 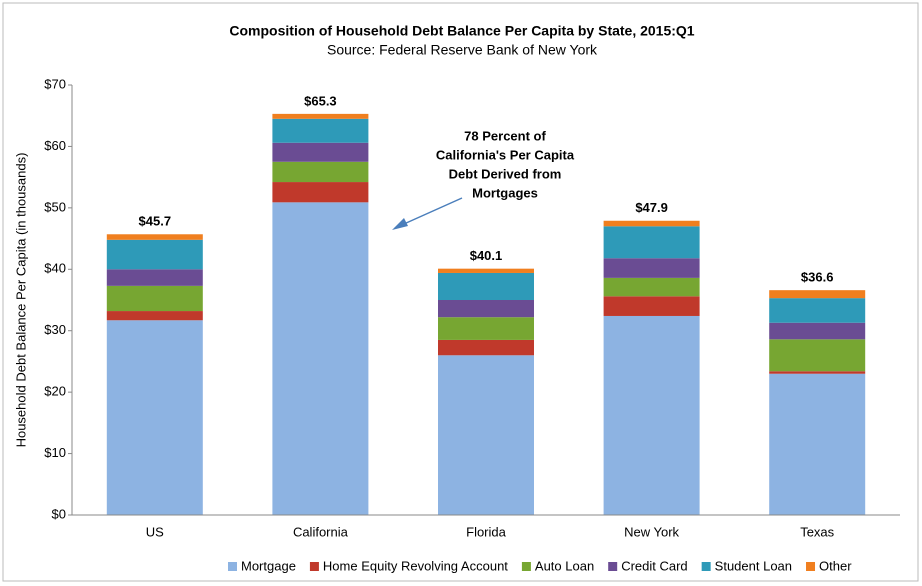 I want to click on y-tick-label: $20, so click(x=55, y=391).